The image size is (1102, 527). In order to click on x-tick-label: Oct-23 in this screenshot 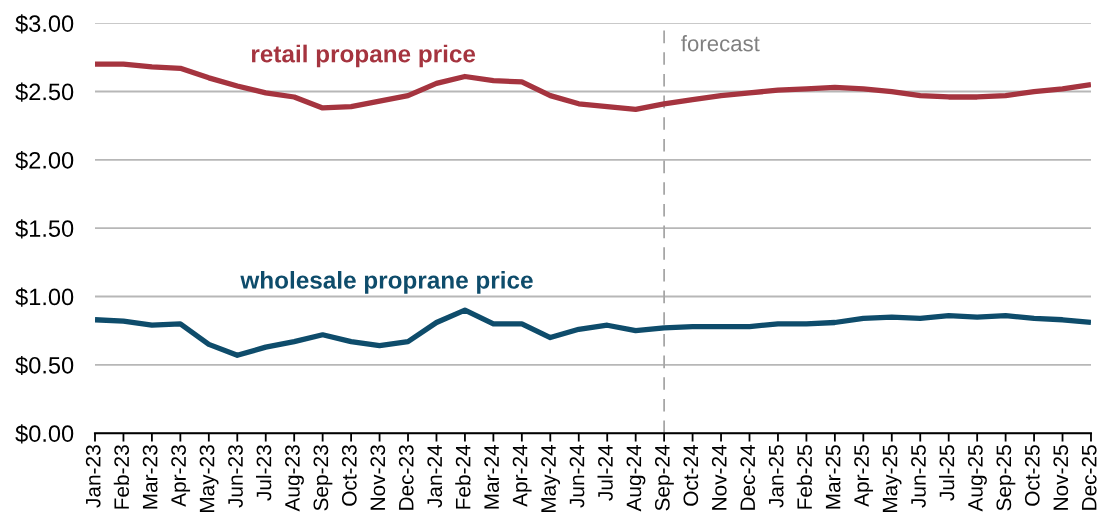, I will do `click(349, 475)`.